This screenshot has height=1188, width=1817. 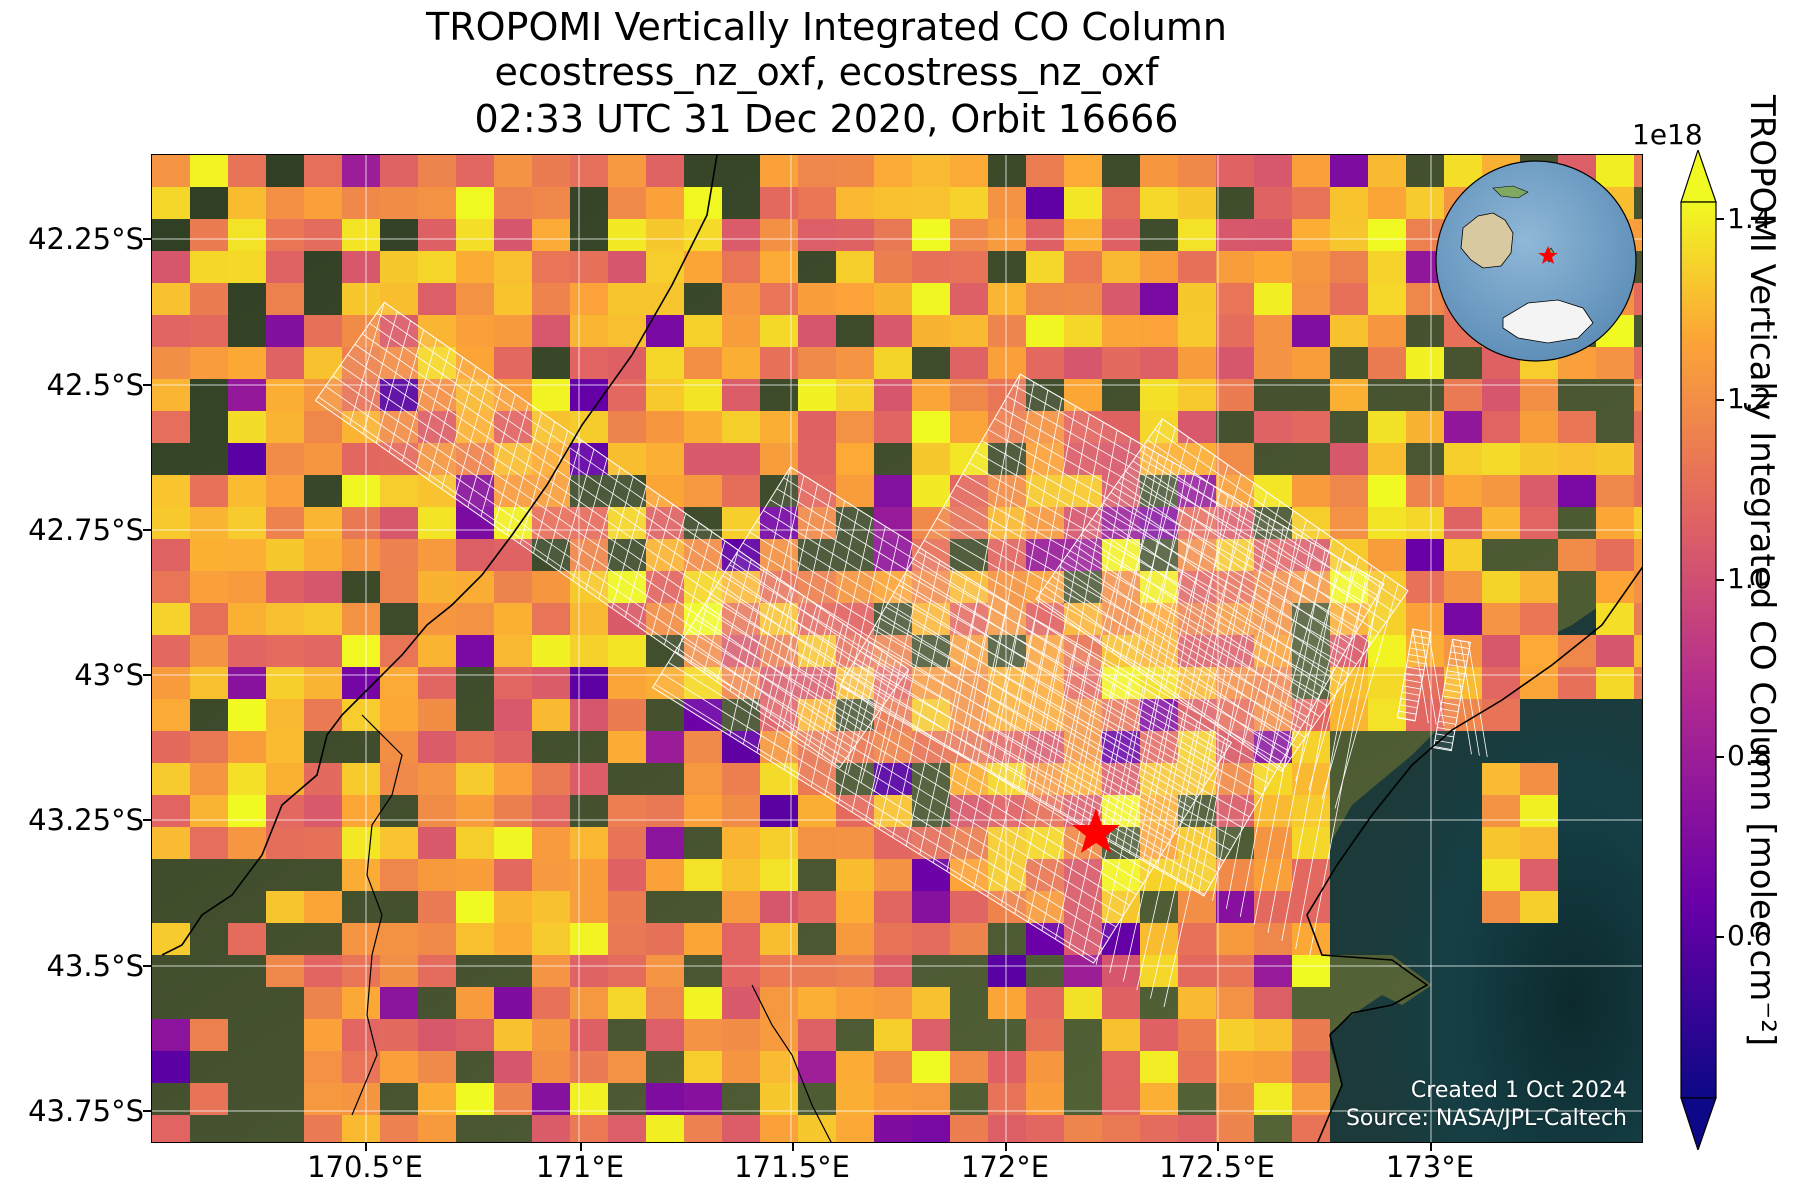 I want to click on title-line-2: ecostress_nz_oxf, ecostress_nz_oxf, so click(x=826, y=72).